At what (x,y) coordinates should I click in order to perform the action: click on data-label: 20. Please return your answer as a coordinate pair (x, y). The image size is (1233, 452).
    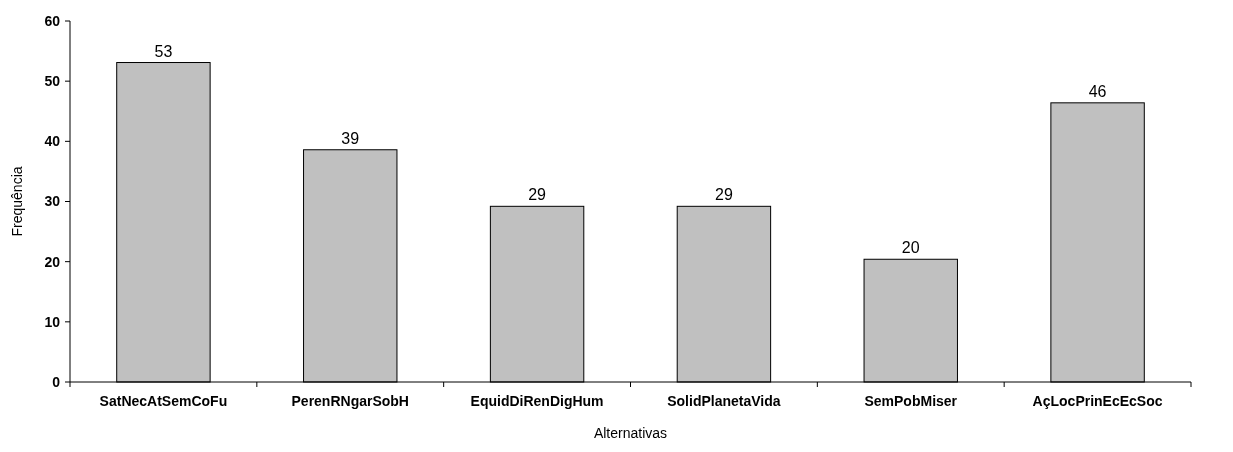
    Looking at the image, I should click on (910, 248).